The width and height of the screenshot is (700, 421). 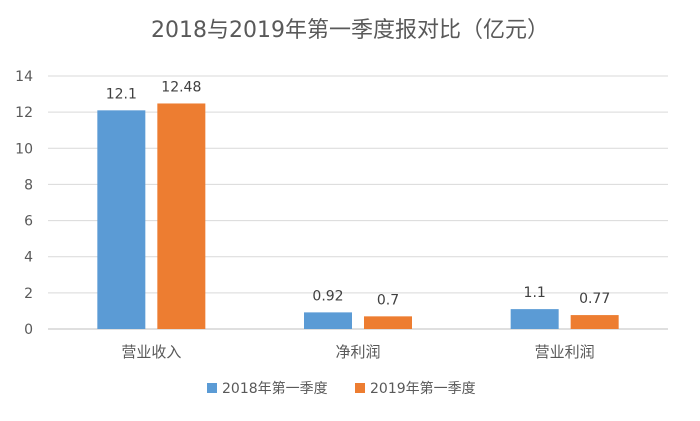 What do you see at coordinates (121, 94) in the screenshot?
I see `data-label: 12.1` at bounding box center [121, 94].